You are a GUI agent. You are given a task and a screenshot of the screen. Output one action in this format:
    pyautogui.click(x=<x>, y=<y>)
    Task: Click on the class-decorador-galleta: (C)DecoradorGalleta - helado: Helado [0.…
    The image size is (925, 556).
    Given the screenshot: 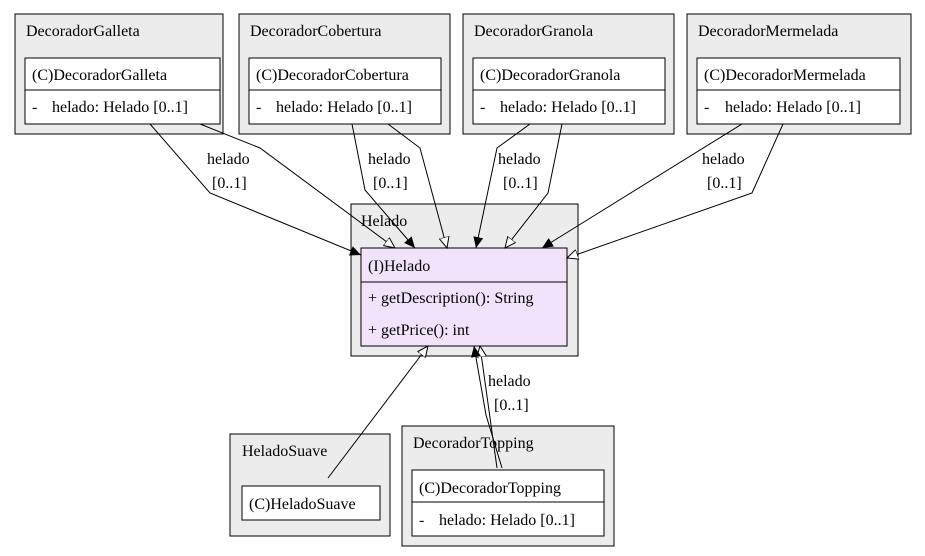 What is the action you would take?
    pyautogui.click(x=122, y=91)
    